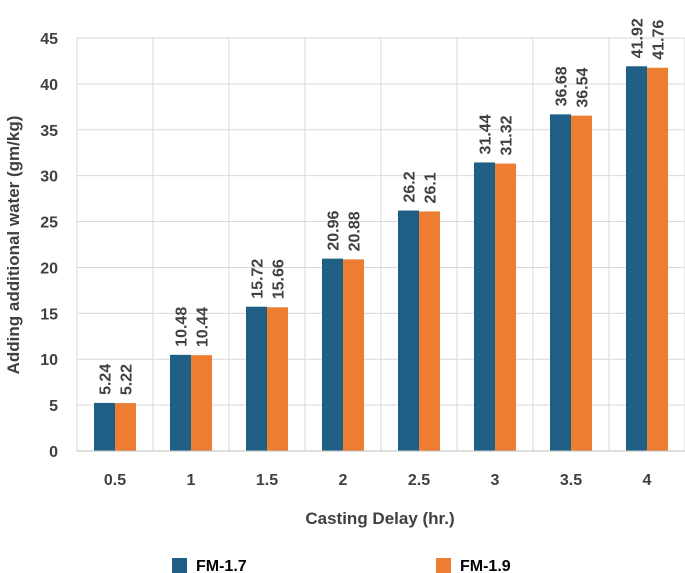  I want to click on x-tick-label: 3, so click(495, 480).